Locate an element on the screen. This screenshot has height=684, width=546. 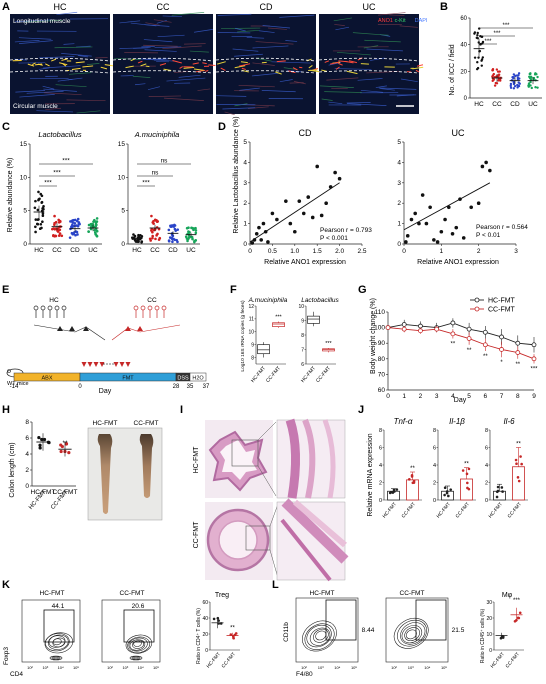
gene-label: Il-6 is located at coordinates (509, 421).